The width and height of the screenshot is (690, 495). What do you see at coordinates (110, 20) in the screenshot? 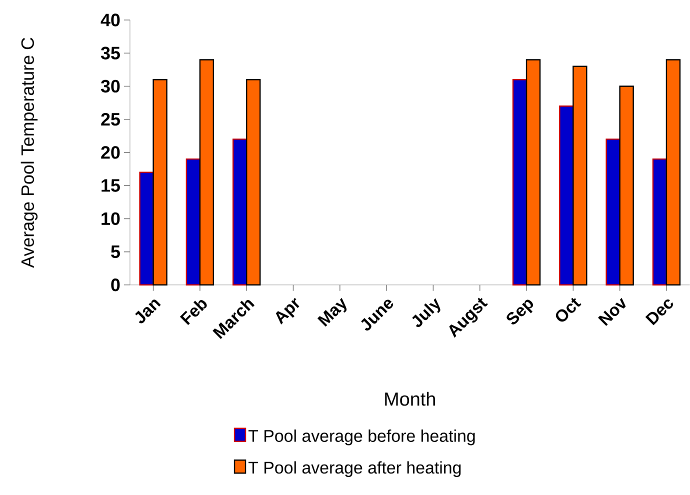
I see `y-tick-label: 40` at bounding box center [110, 20].